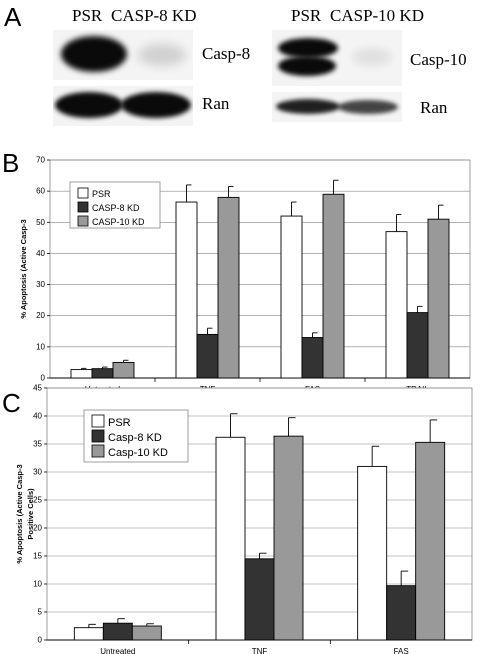  I want to click on chart-b-legend-label: PSR, so click(101, 194).